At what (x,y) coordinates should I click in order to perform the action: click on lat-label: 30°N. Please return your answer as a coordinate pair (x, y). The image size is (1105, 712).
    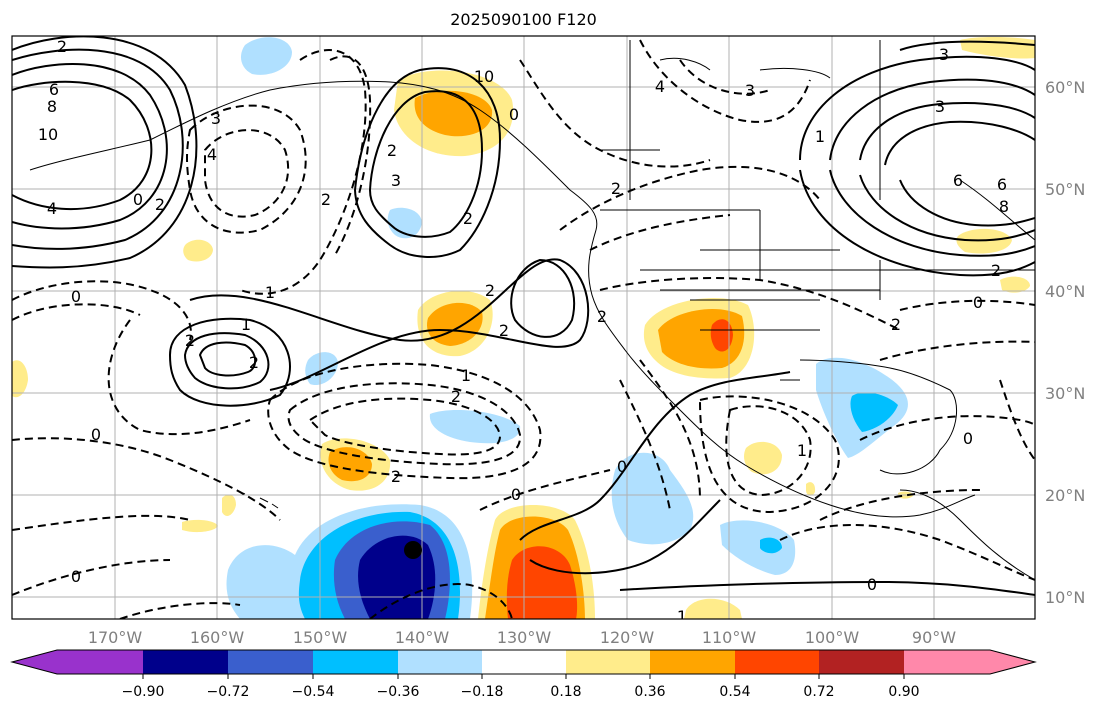
    Looking at the image, I should click on (1065, 393).